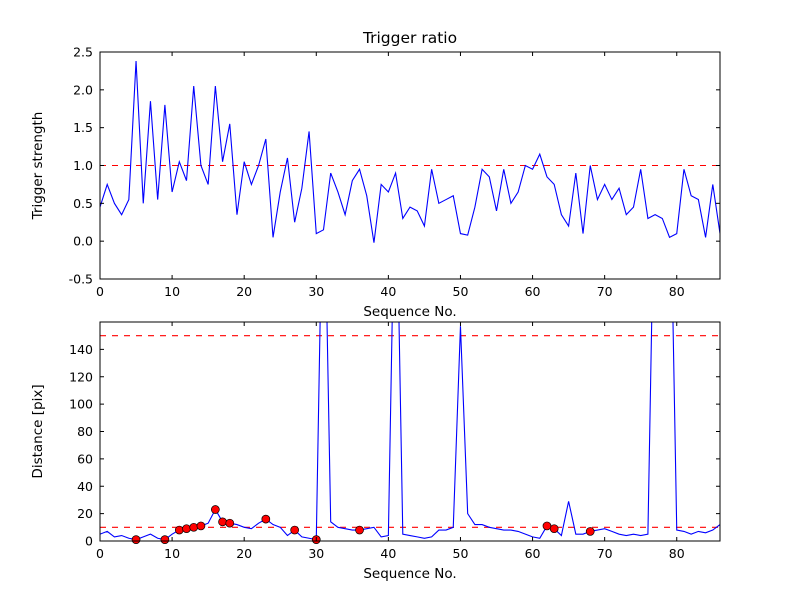 The width and height of the screenshot is (800, 604). Describe the element at coordinates (85, 486) in the screenshot. I see `y-tick-label: 40` at that location.